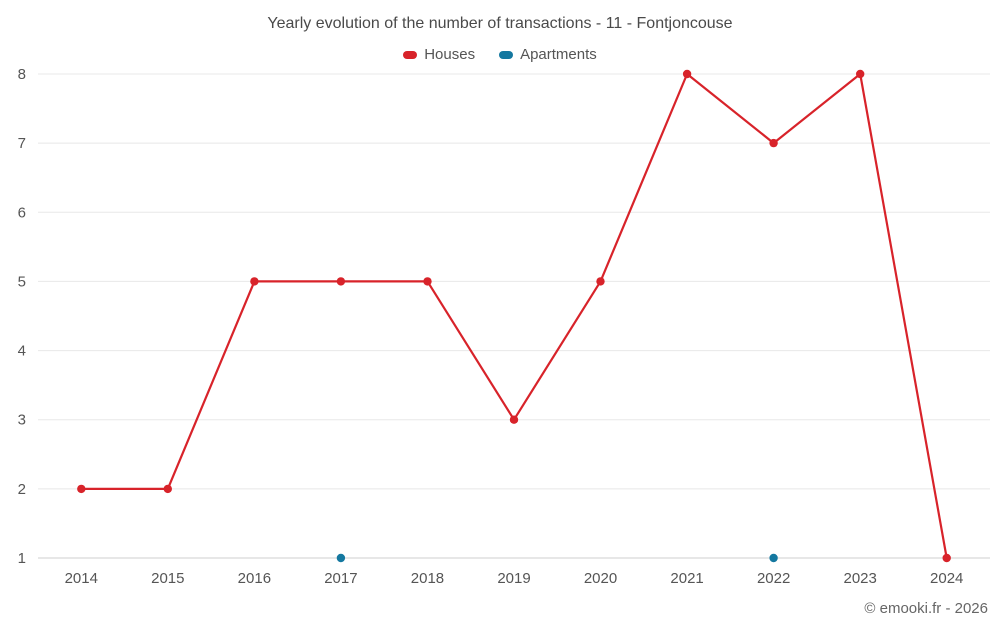 This screenshot has width=1000, height=625. What do you see at coordinates (427, 578) in the screenshot?
I see `x-axis-label: 2018` at bounding box center [427, 578].